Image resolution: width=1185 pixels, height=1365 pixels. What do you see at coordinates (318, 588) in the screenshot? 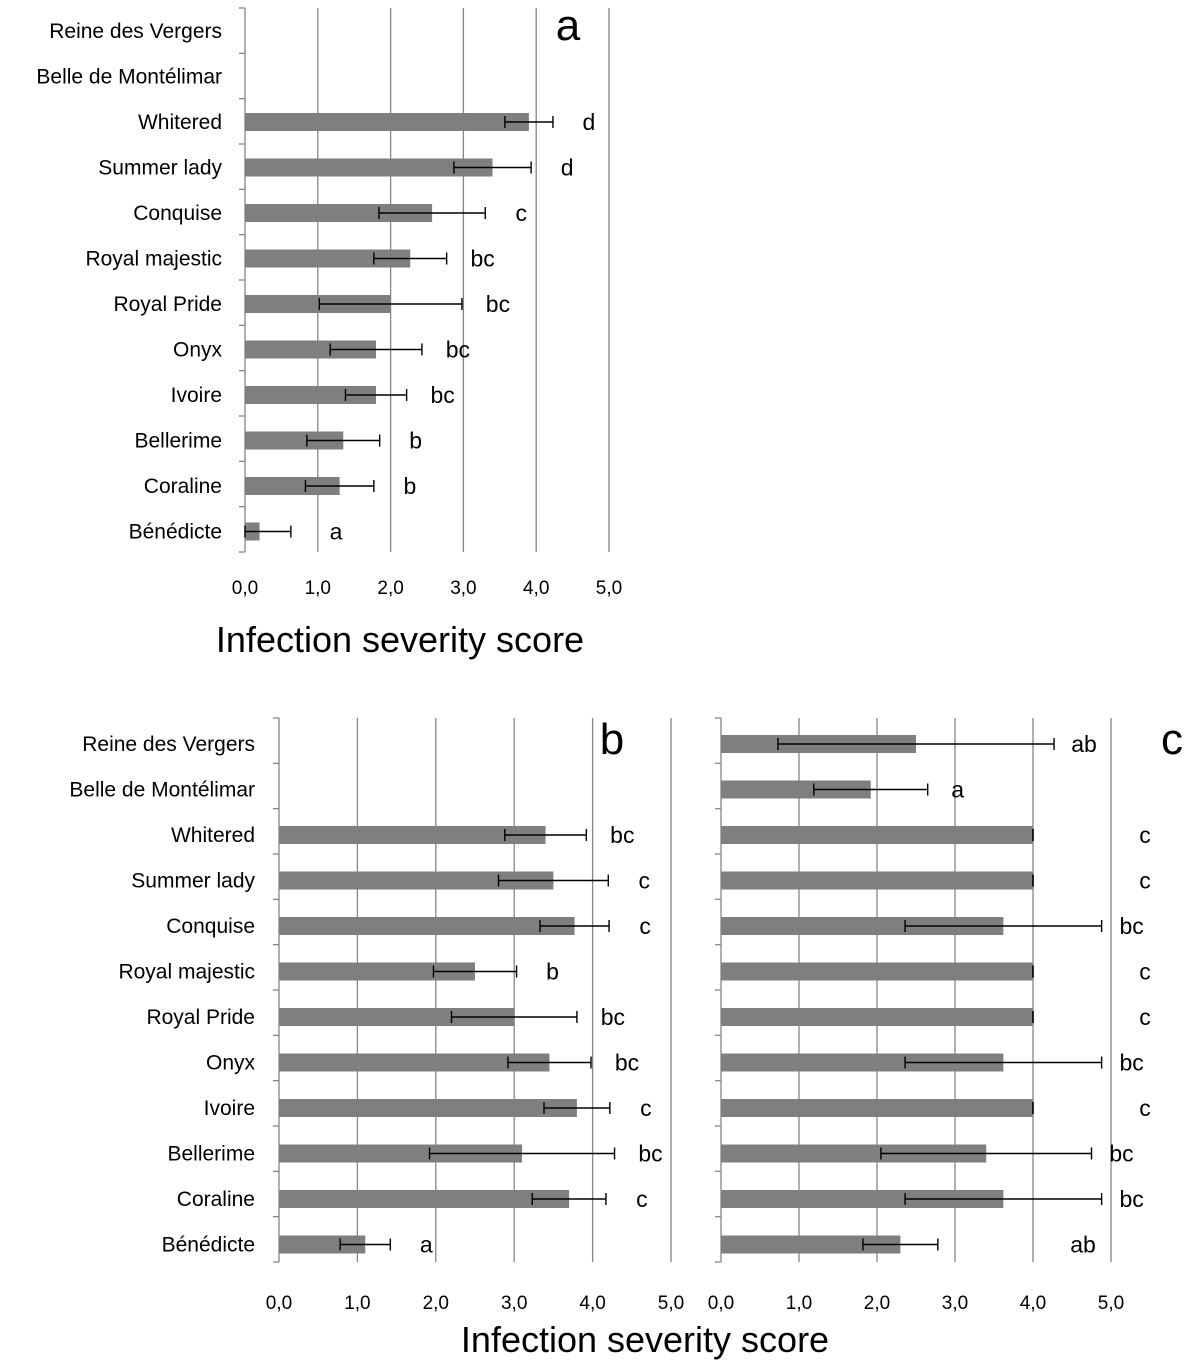
I see `x-tick-label: 1,0` at bounding box center [318, 588].